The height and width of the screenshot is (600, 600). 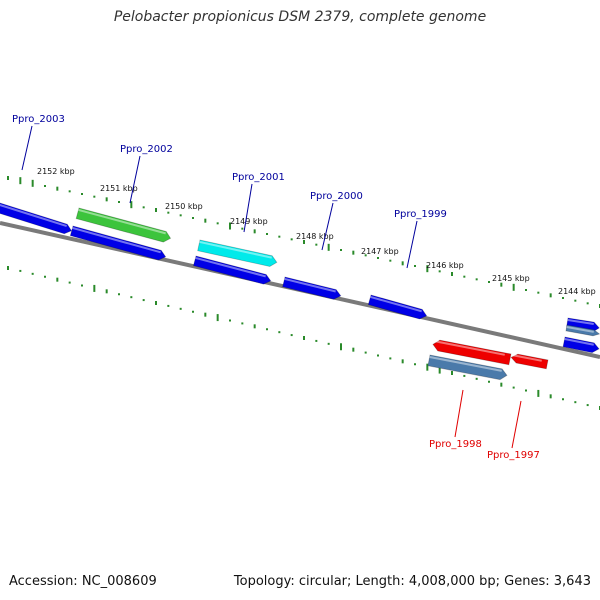 I want to click on kbp-label: 2150 kbp, so click(x=184, y=206).